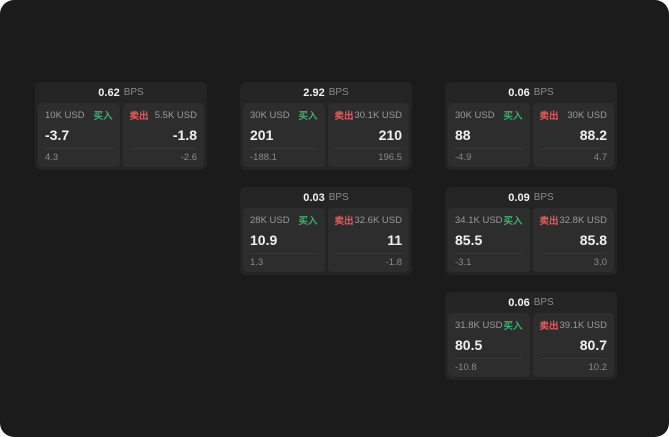 The height and width of the screenshot is (437, 669). Describe the element at coordinates (587, 115) in the screenshot. I see `sell-amount: 30K USD` at that location.